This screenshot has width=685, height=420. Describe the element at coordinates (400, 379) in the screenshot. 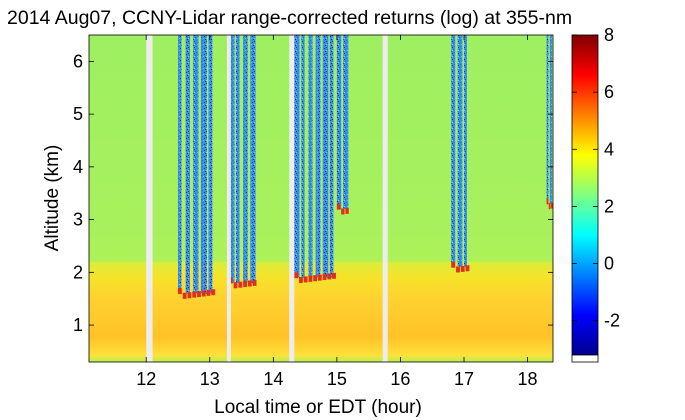

I see `x-tick-label: 16` at that location.